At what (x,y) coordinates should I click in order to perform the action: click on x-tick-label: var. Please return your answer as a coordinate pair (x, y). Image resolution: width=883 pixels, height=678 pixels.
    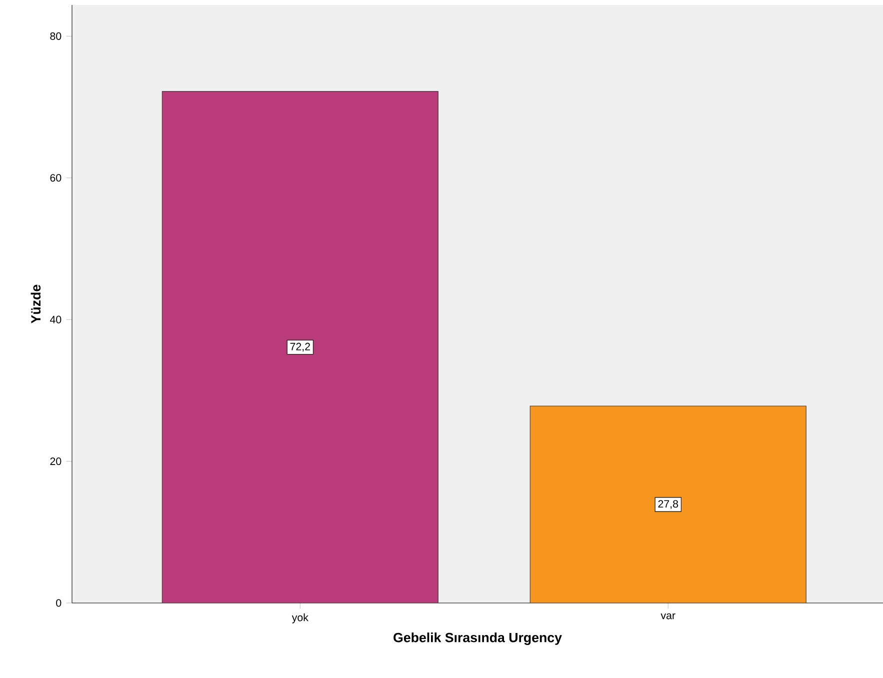
    Looking at the image, I should click on (668, 616).